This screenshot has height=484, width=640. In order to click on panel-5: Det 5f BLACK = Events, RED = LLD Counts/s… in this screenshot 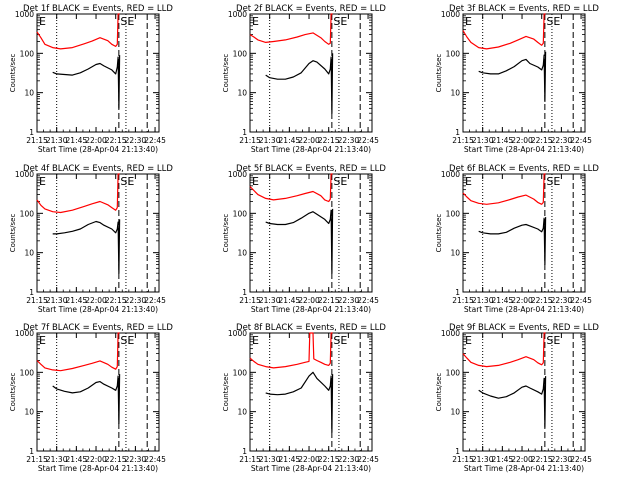, I will do `click(304, 239)`.